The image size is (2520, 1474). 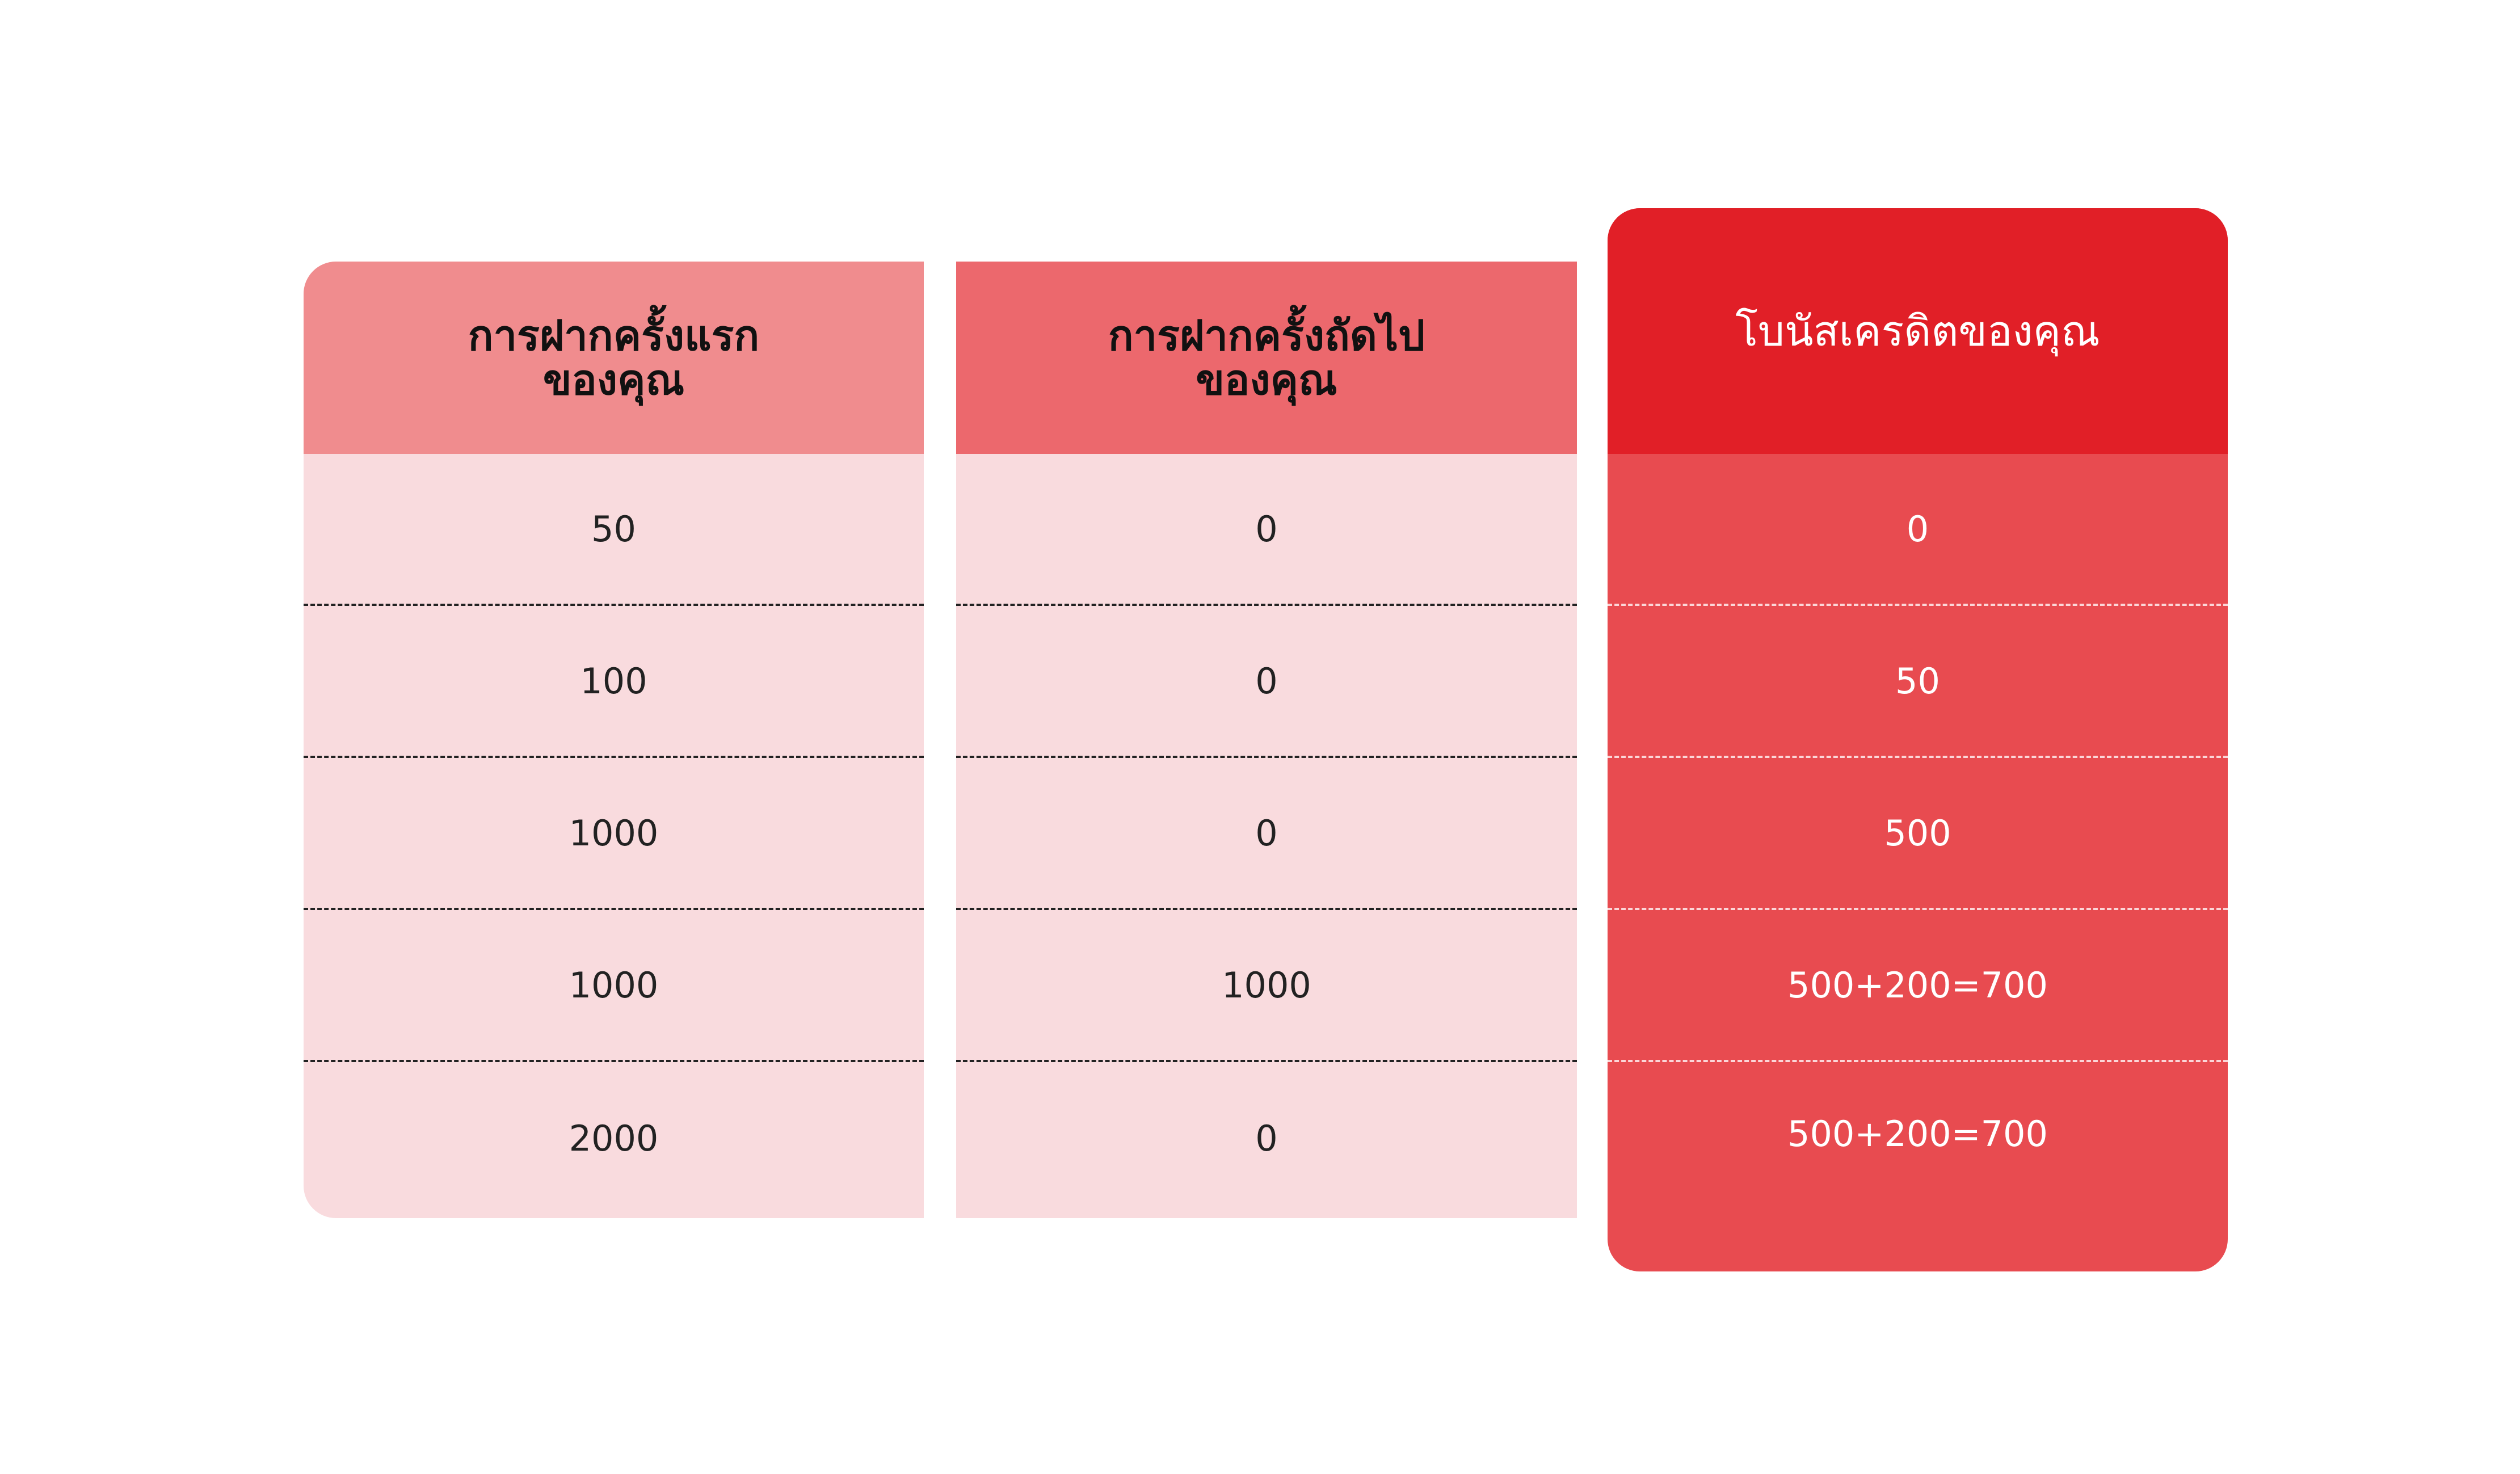 I want to click on header-label: การฝากครั้งแรก ของคุณ, so click(x=614, y=358).